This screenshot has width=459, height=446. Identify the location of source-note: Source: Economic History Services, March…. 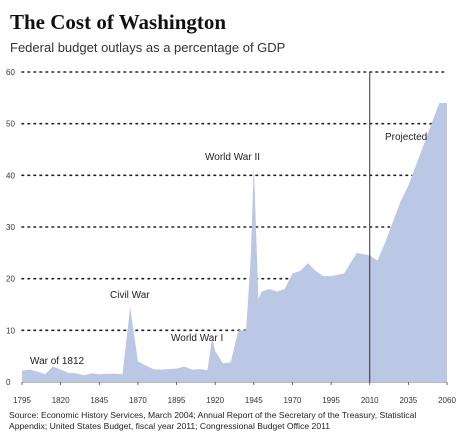
(213, 420).